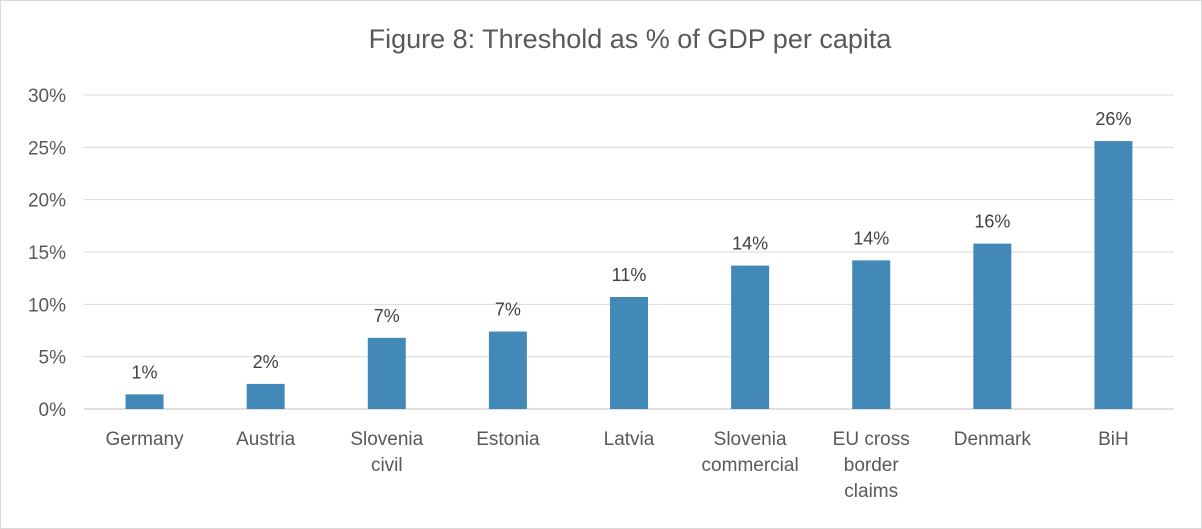 Image resolution: width=1202 pixels, height=529 pixels. Describe the element at coordinates (508, 439) in the screenshot. I see `category-label: Estonia` at that location.